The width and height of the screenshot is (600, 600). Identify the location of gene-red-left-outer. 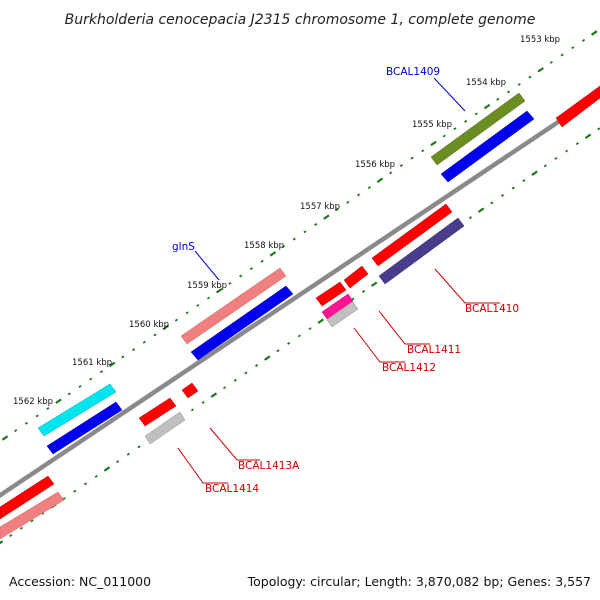
(27, 497).